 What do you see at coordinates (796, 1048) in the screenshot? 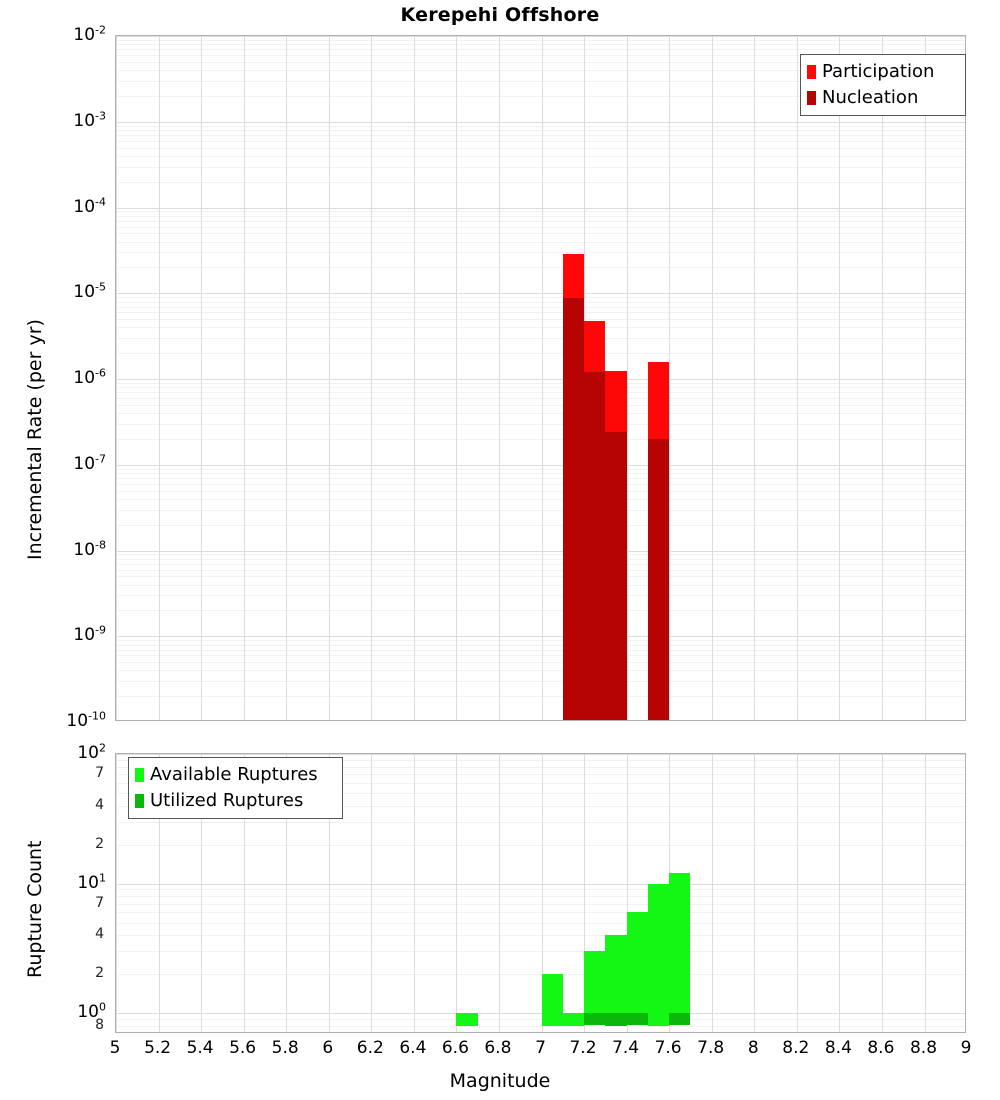
I see `x-tick-label: 8.2` at bounding box center [796, 1048].